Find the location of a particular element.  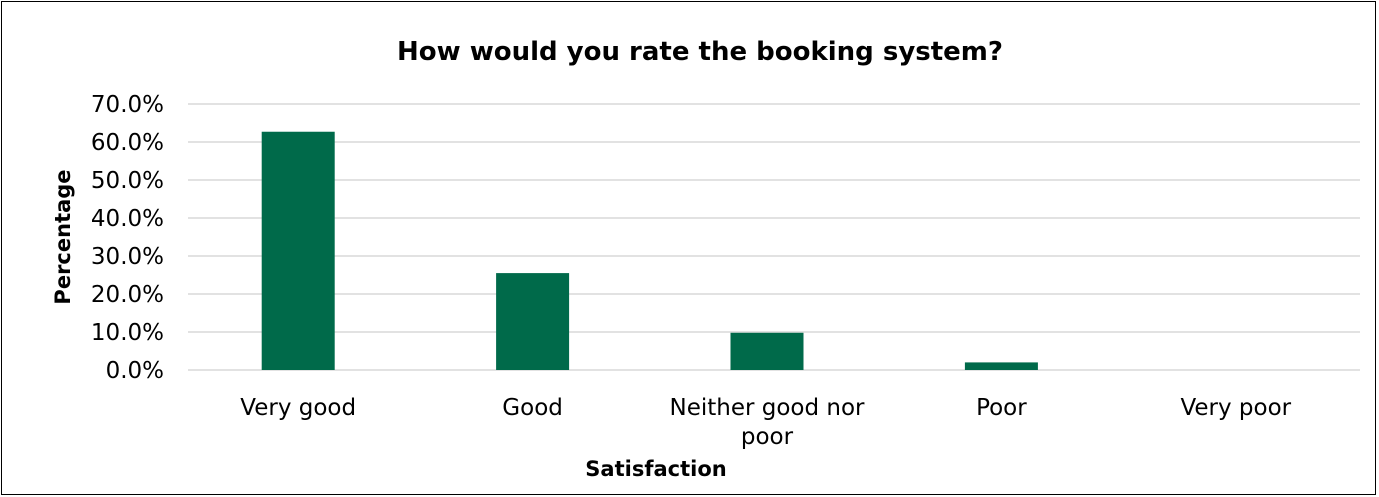

x-category-label: Very poor is located at coordinates (1235, 408).